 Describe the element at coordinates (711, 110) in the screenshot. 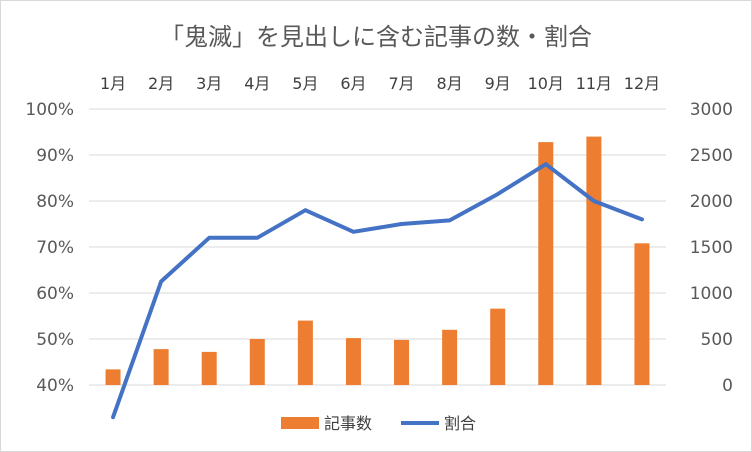

I see `right-tick-label: 3000` at that location.